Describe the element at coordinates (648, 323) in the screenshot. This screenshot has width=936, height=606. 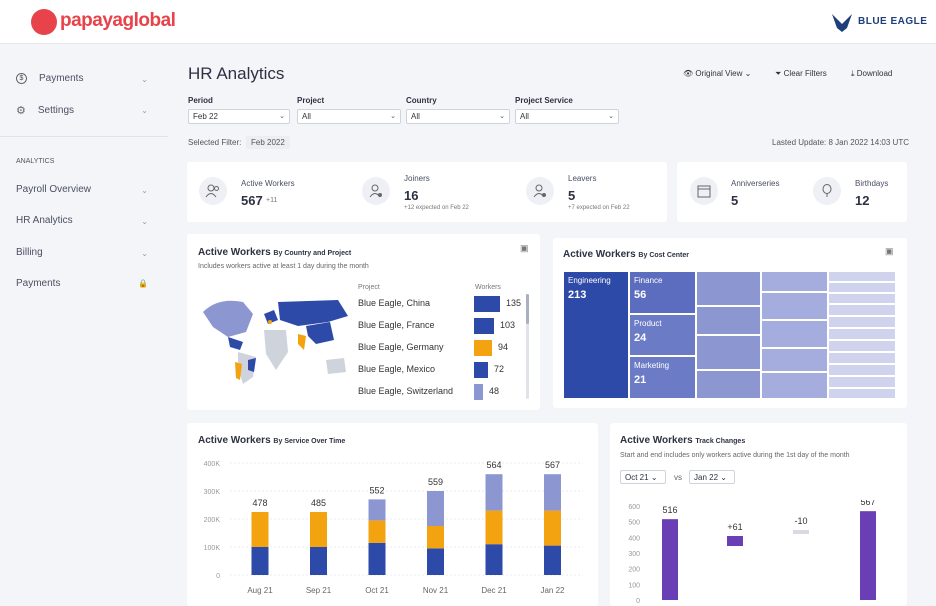
I see `treemap-label: Product` at that location.